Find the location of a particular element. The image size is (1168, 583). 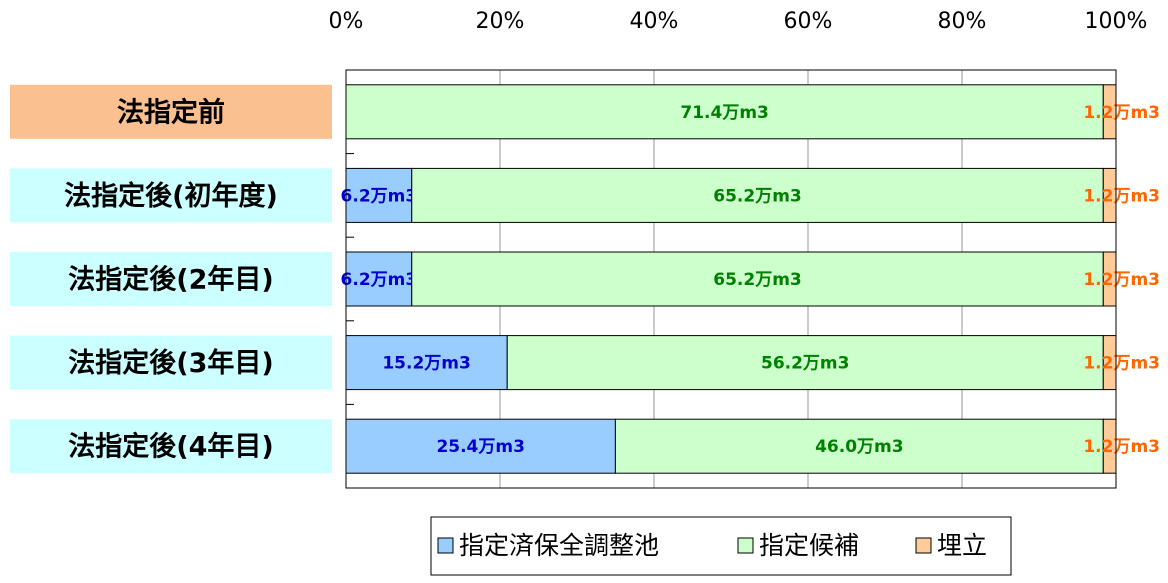

data-label: 46.0万m3 is located at coordinates (859, 447).